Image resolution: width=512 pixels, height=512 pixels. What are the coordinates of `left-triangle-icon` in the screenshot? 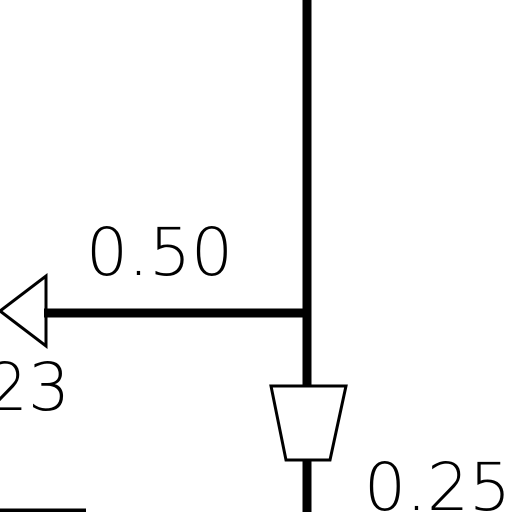 It's located at (24, 311).